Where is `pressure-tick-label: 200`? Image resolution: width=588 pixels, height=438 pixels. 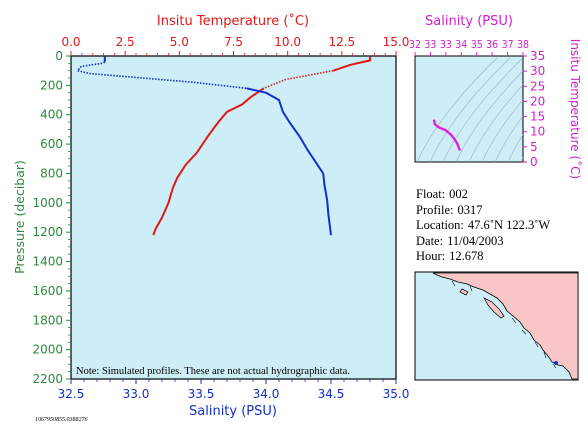
pressure-tick-label: 200 is located at coordinates (51, 85).